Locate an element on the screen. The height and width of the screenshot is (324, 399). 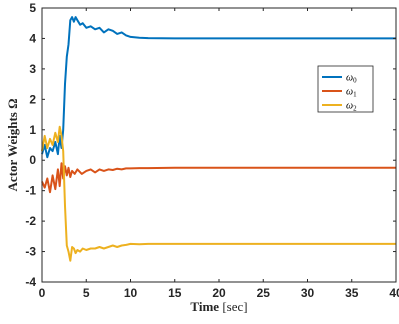
legend-label-2: ω2 is located at coordinates (351, 107).